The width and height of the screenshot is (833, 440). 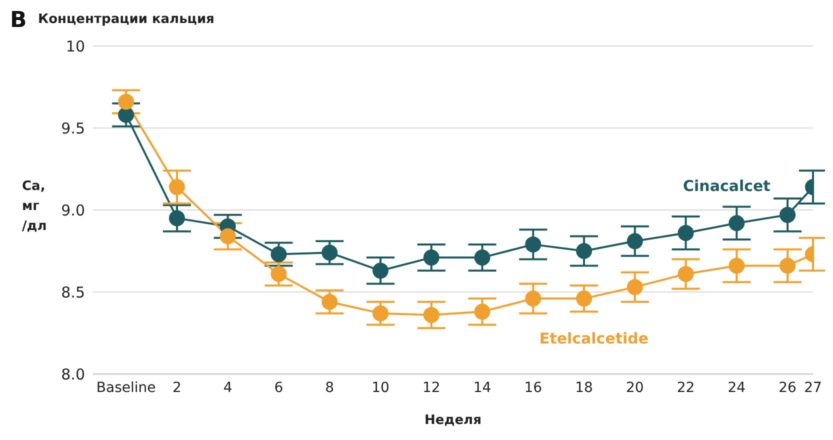 I want to click on x-tick-label: 20, so click(x=635, y=388).